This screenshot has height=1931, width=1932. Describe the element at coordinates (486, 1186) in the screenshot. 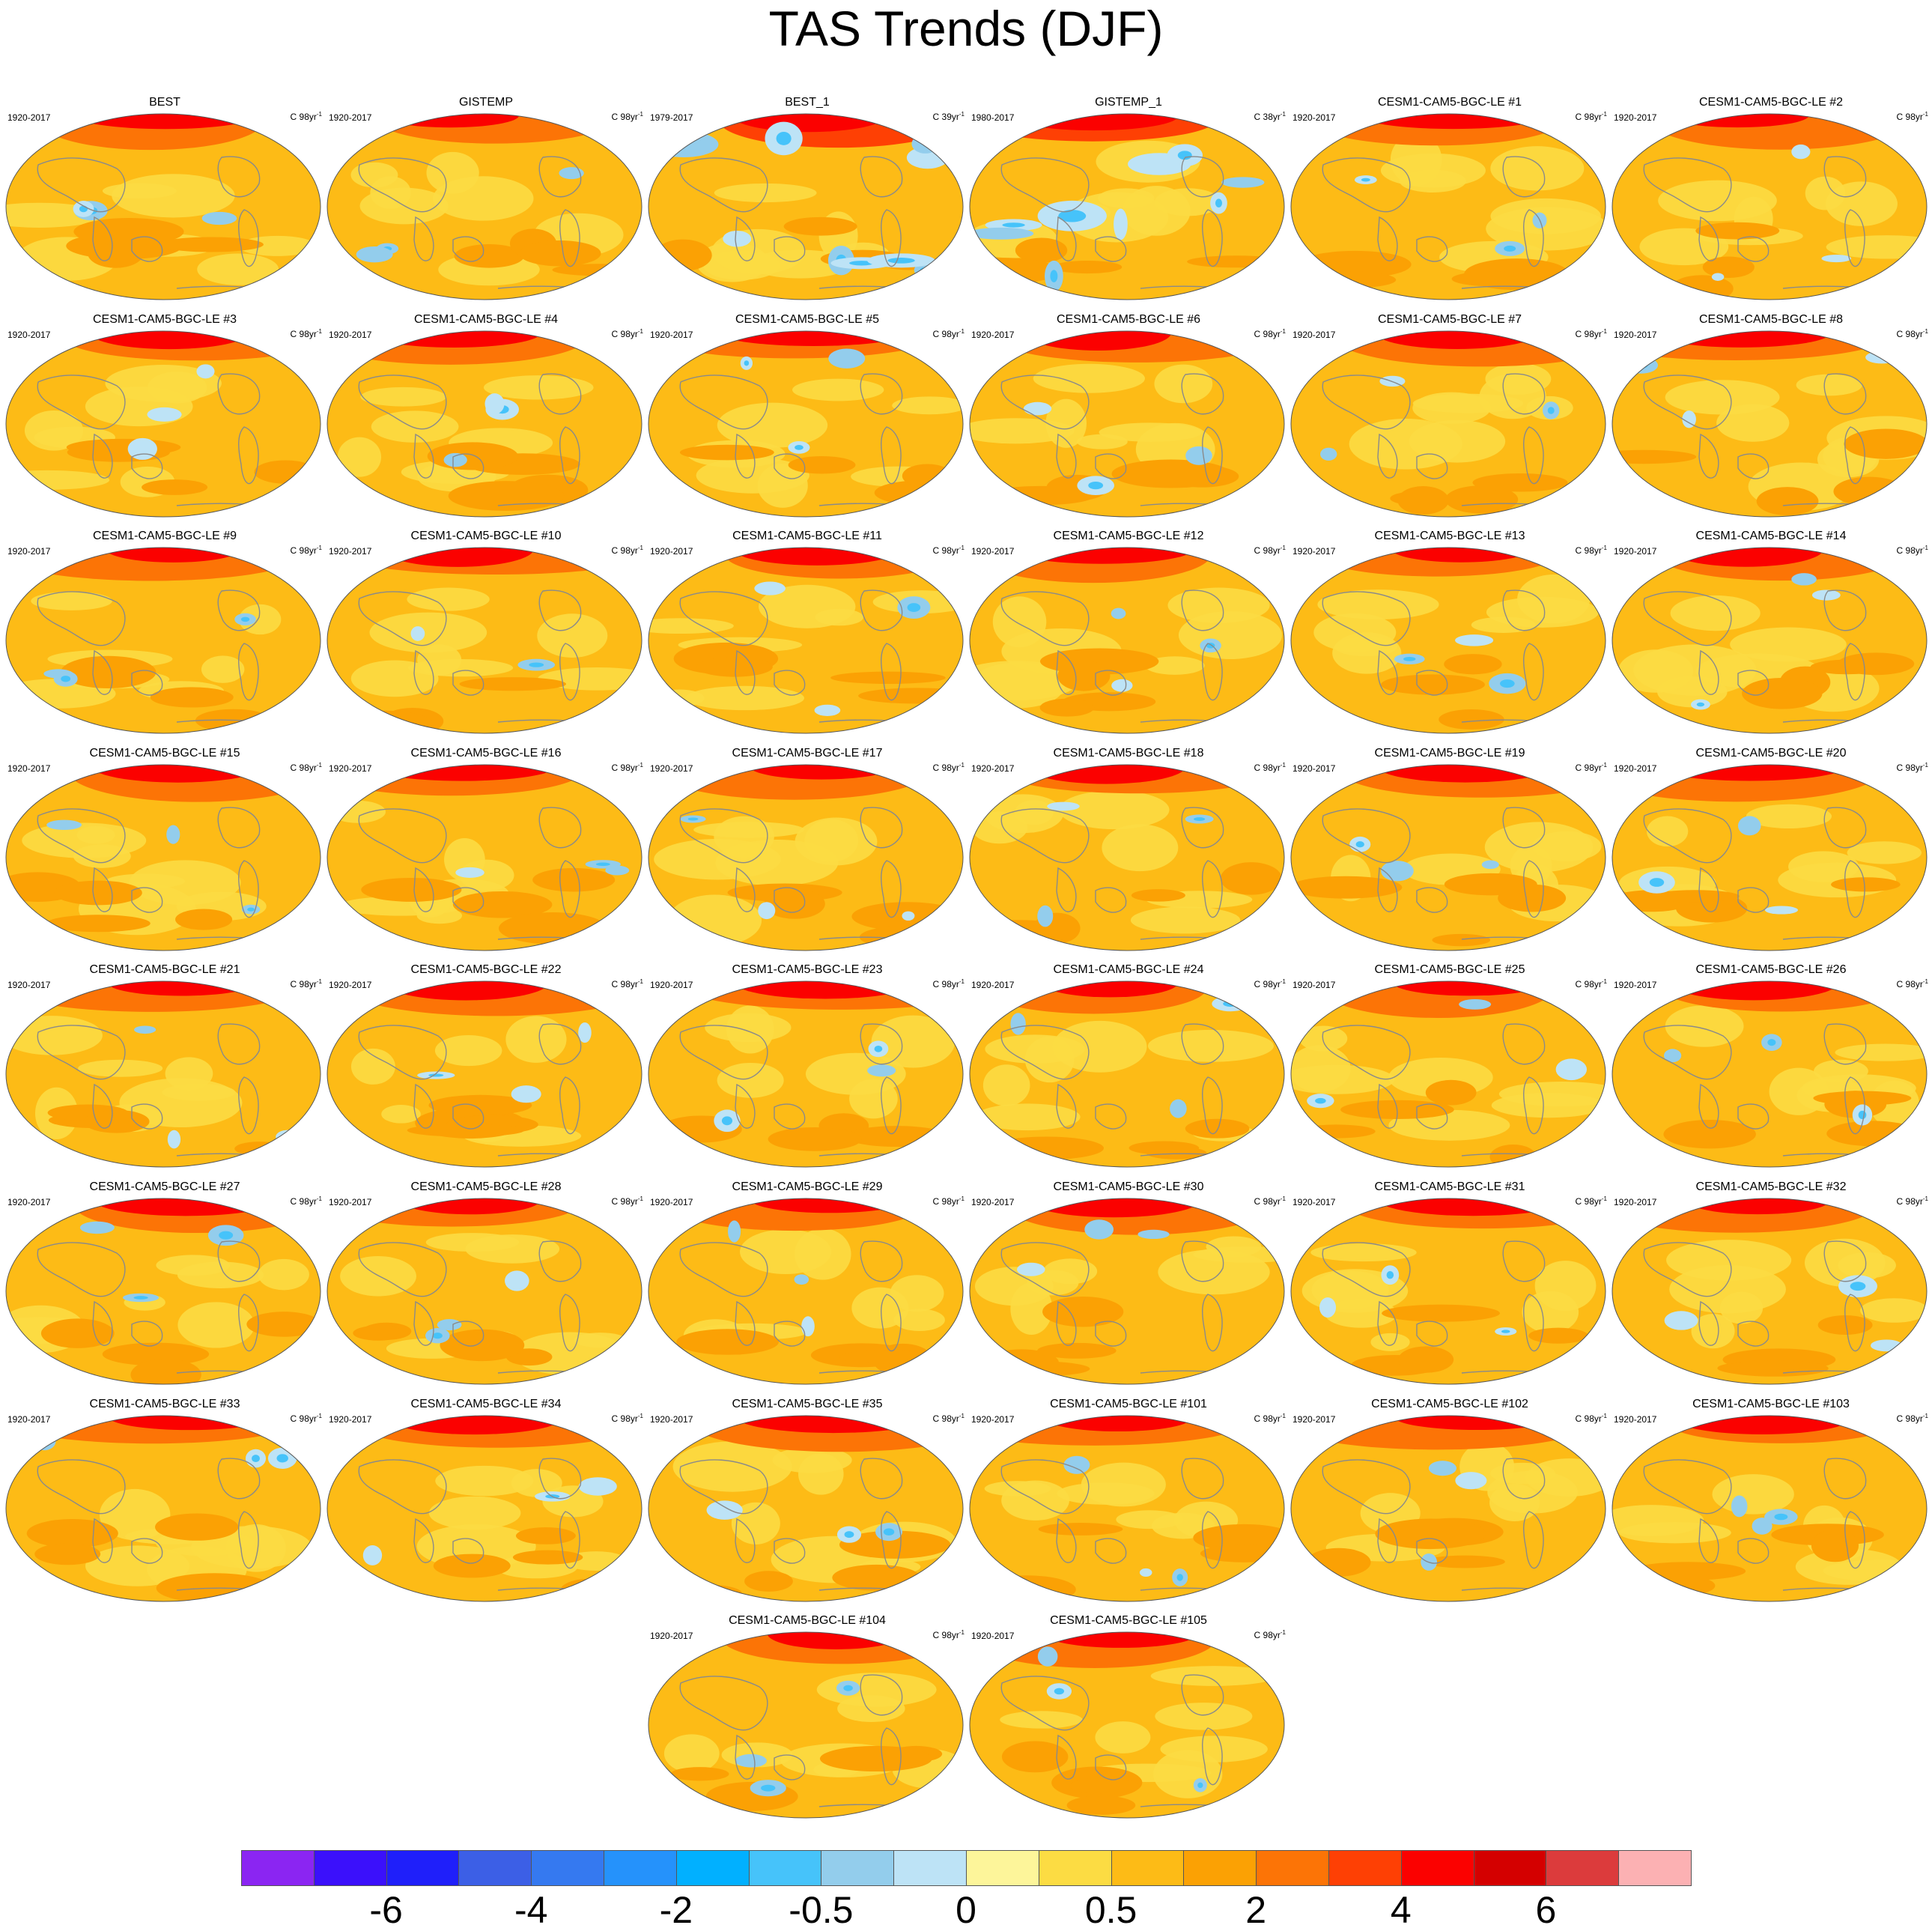

I see `panel-title: CESM1-CAM5-BGC-LE #28` at that location.